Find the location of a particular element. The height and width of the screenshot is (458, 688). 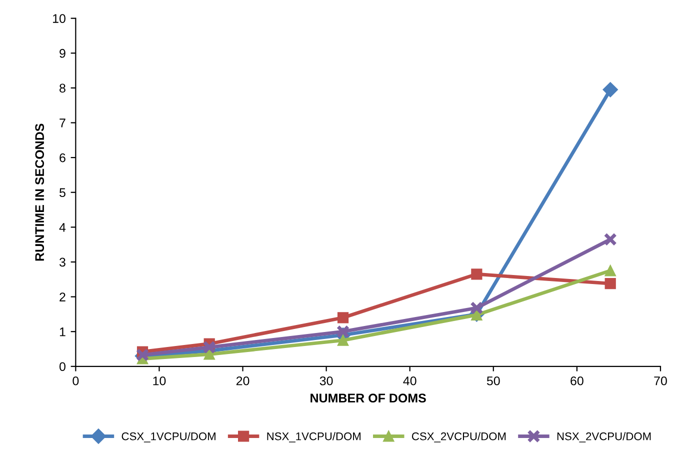

y-tick-label: 2 is located at coordinates (63, 297).